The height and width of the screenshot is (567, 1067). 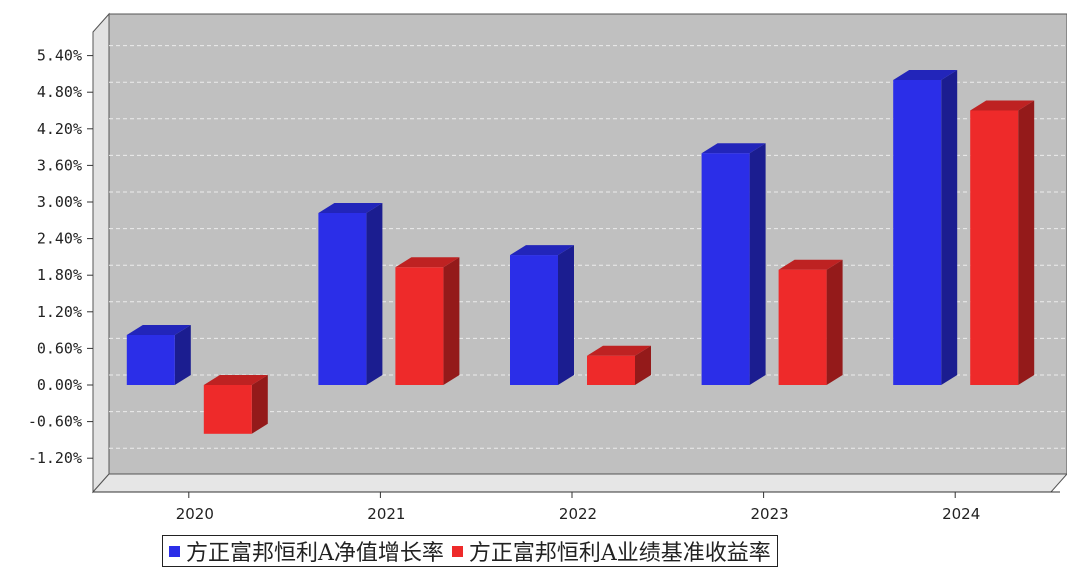 I want to click on legend: 方正富邦恒利A净值增长率 方正富邦恒利A业绩基准收益率, so click(x=470, y=551).